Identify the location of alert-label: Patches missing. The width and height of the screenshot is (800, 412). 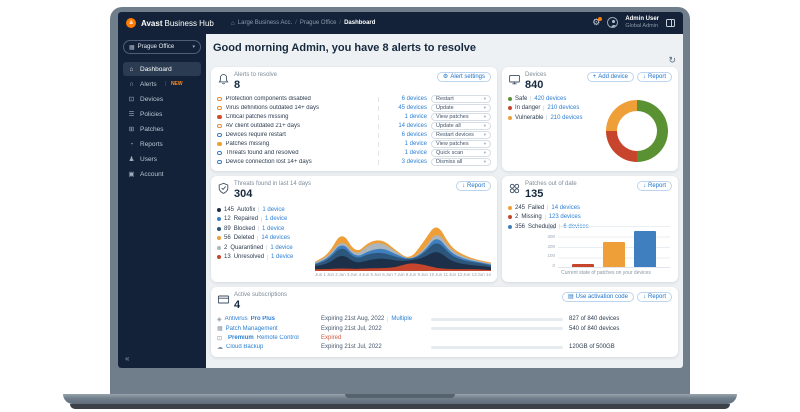
(247, 144).